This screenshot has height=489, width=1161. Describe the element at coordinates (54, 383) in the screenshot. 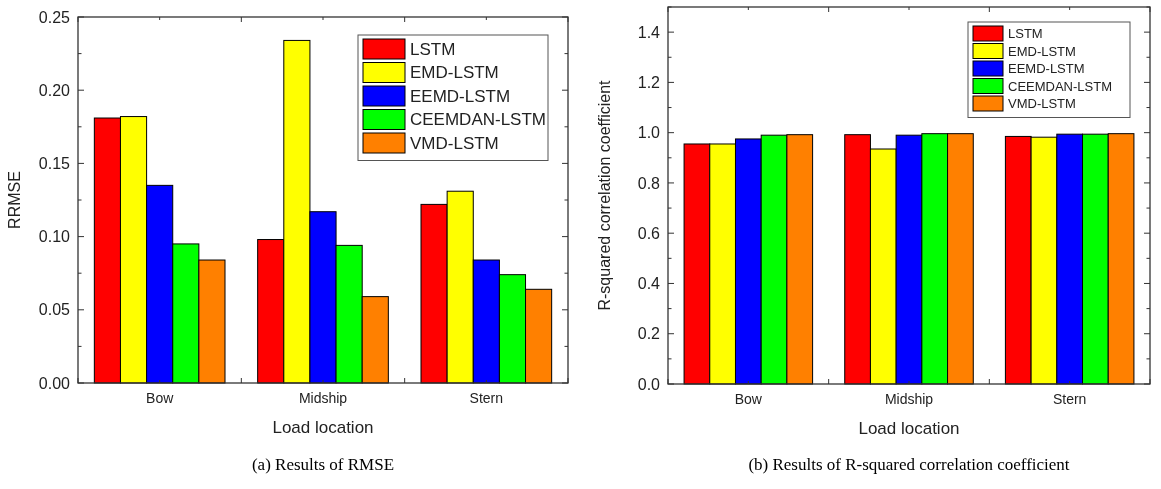

I see `y-tick-label: 0.00` at that location.